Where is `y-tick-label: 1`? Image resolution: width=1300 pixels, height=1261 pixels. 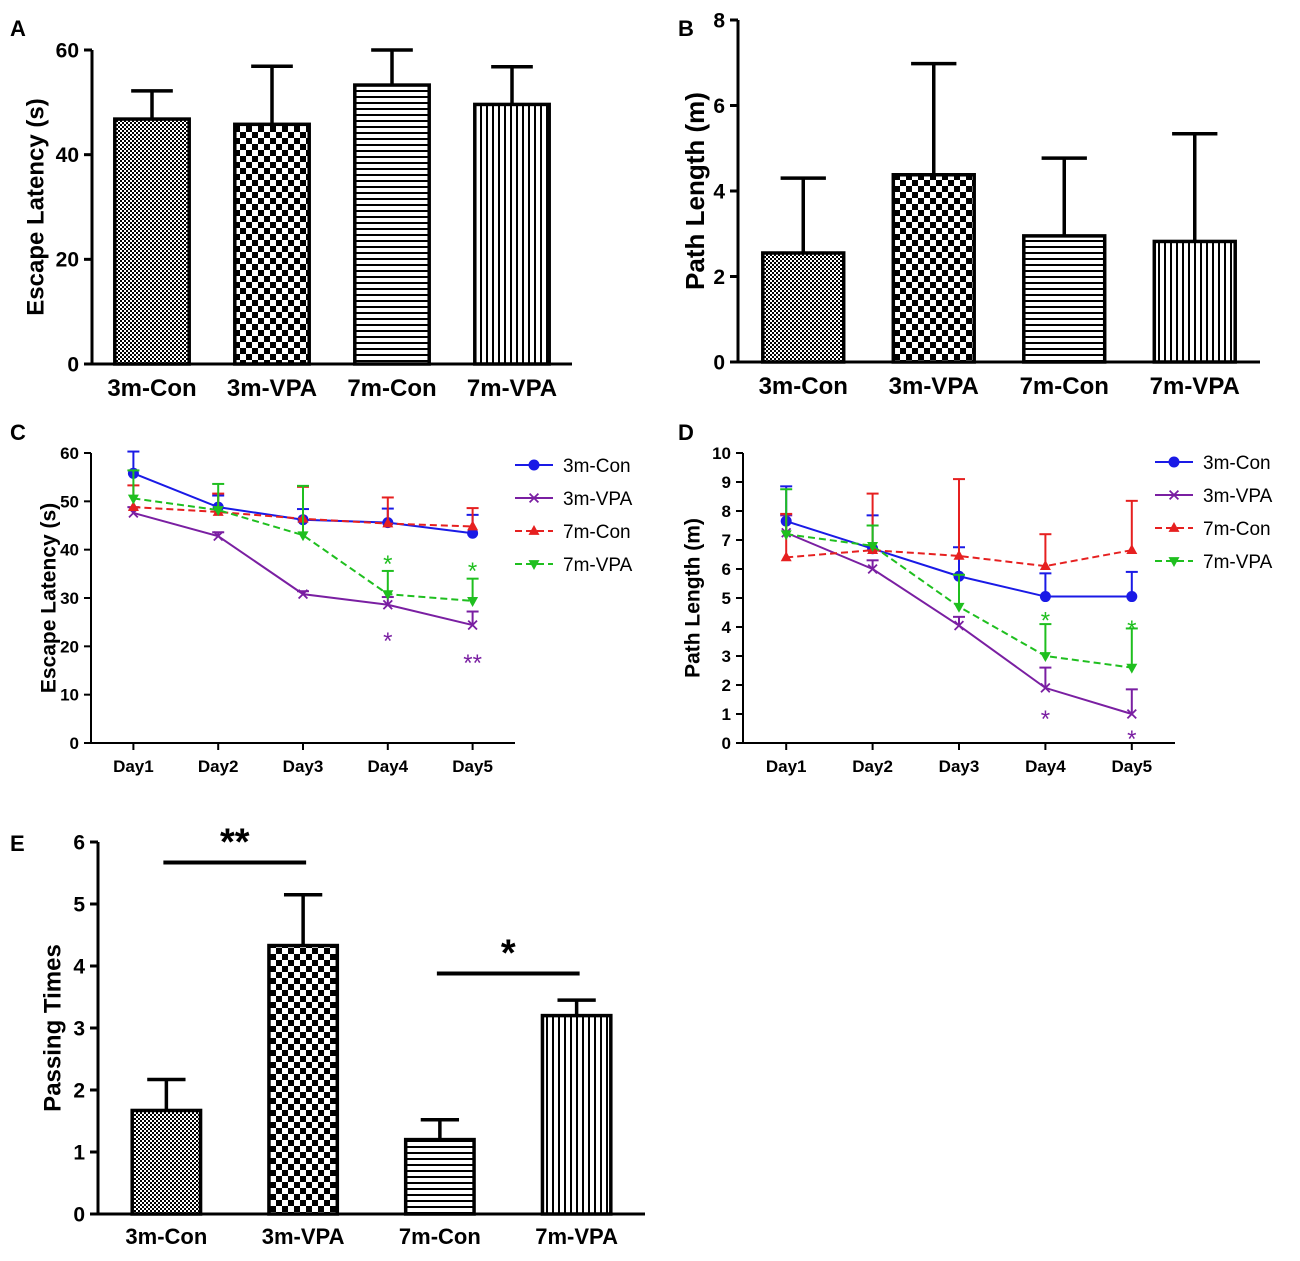 y-tick-label: 1 is located at coordinates (79, 1152).